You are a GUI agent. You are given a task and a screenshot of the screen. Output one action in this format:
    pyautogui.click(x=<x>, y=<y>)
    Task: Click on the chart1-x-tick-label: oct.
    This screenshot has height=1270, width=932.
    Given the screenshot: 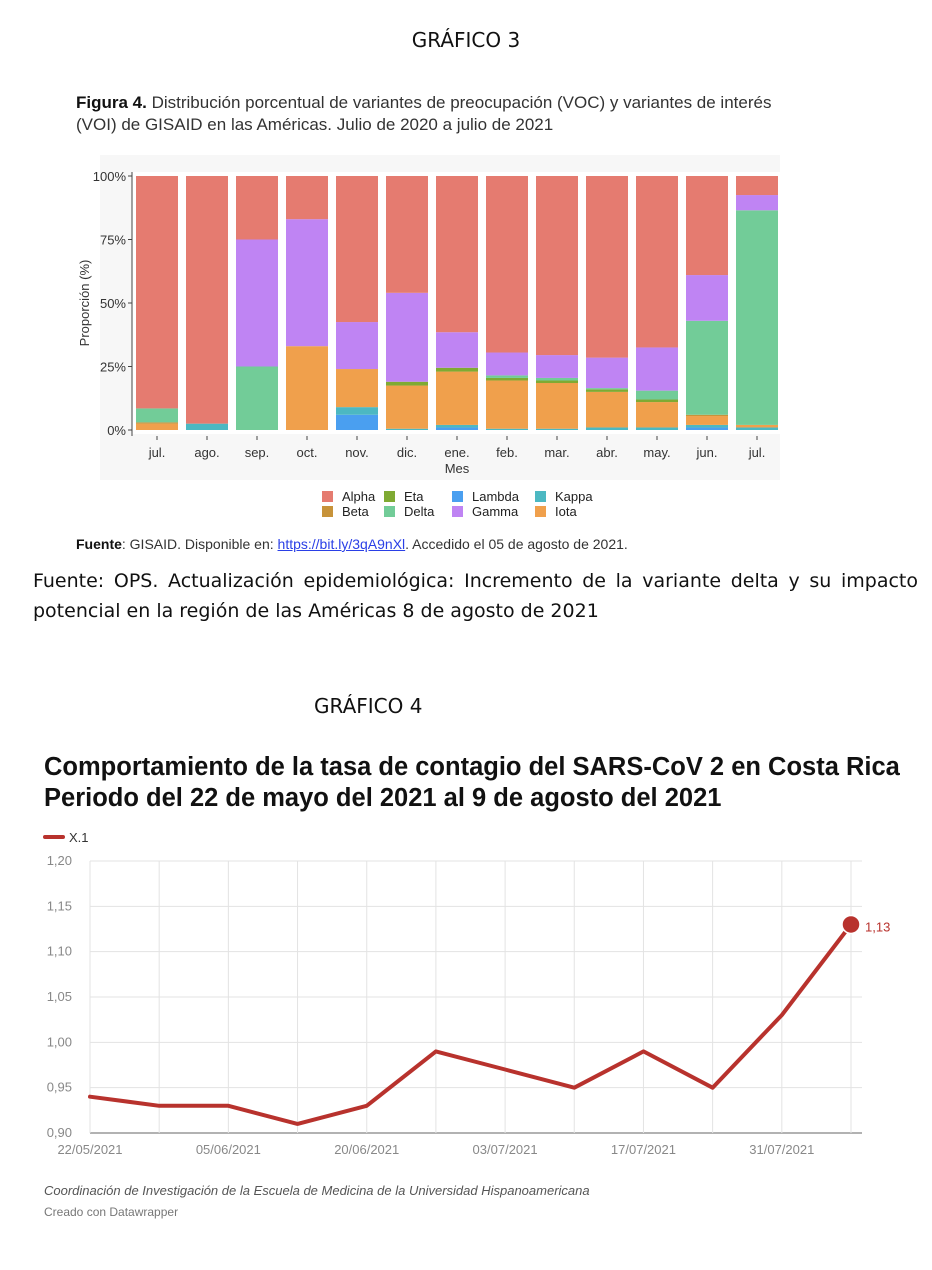 What is the action you would take?
    pyautogui.click(x=307, y=452)
    